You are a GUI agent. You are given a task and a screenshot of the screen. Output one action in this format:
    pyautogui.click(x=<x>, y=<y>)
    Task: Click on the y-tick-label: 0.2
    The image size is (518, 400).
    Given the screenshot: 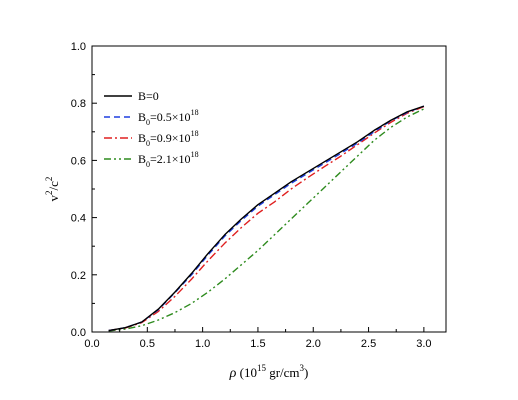 What is the action you would take?
    pyautogui.click(x=78, y=276)
    